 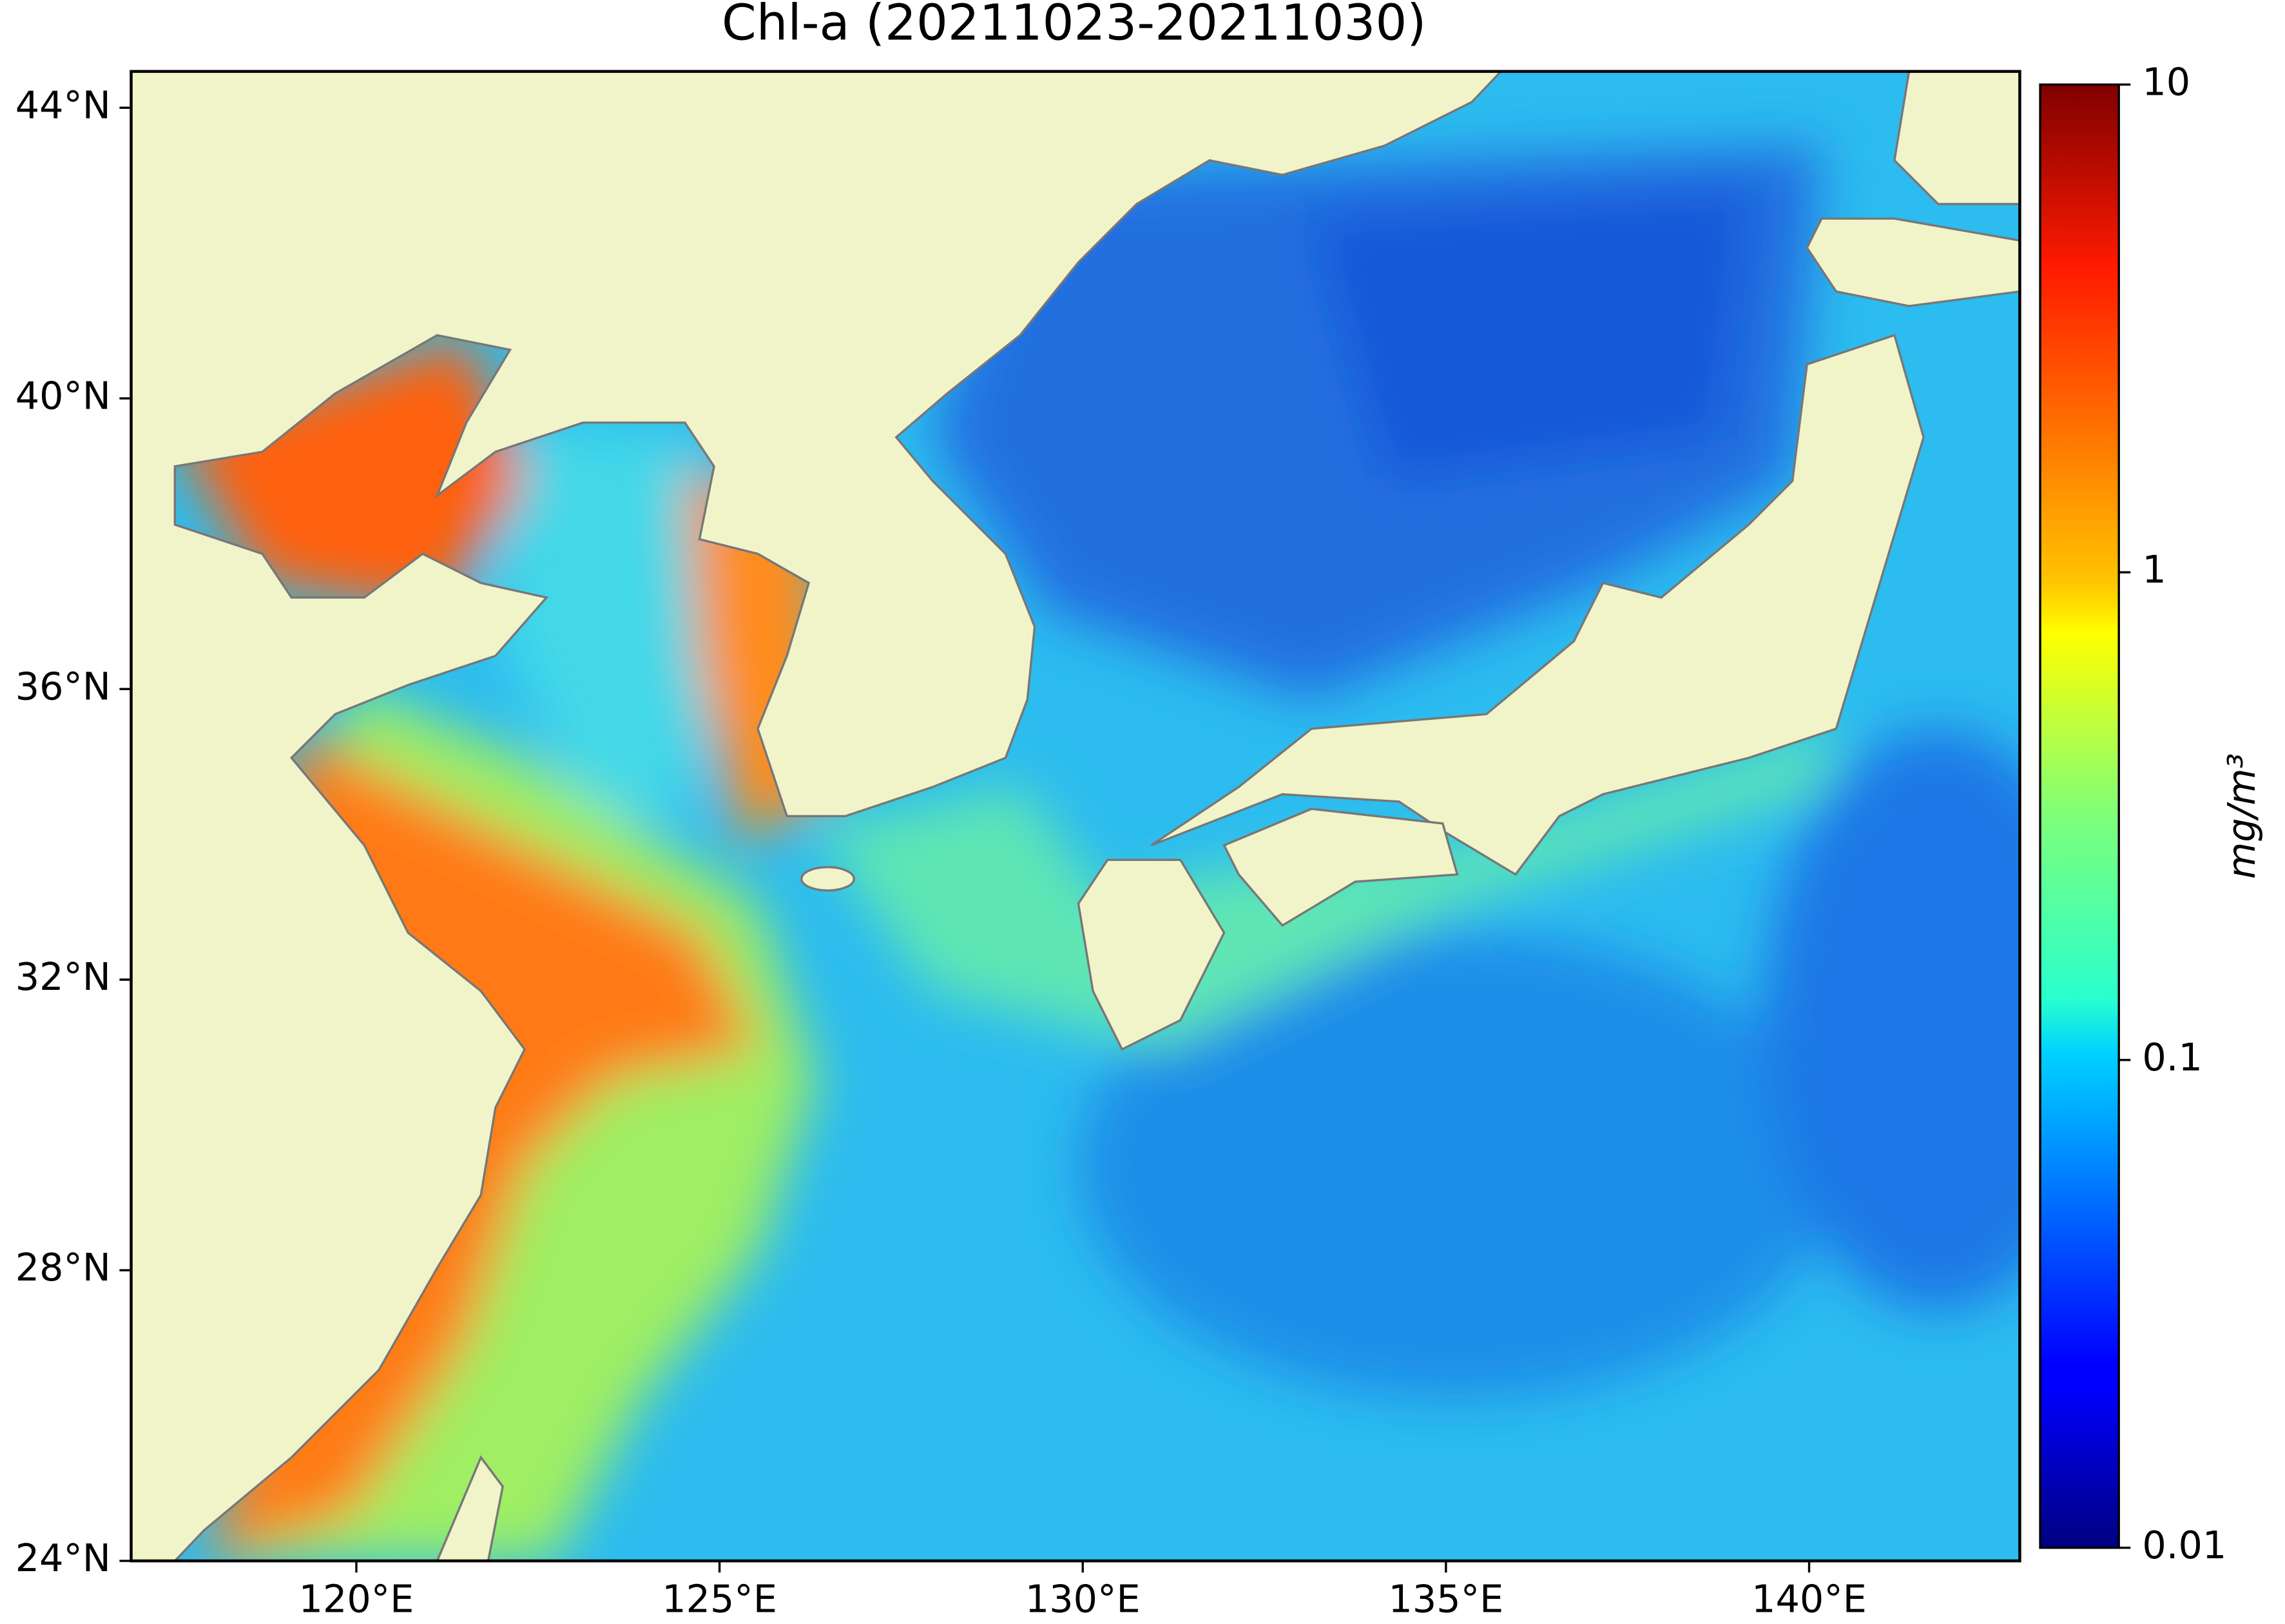 I want to click on x-tick-label: 130°E, so click(x=1083, y=1598).